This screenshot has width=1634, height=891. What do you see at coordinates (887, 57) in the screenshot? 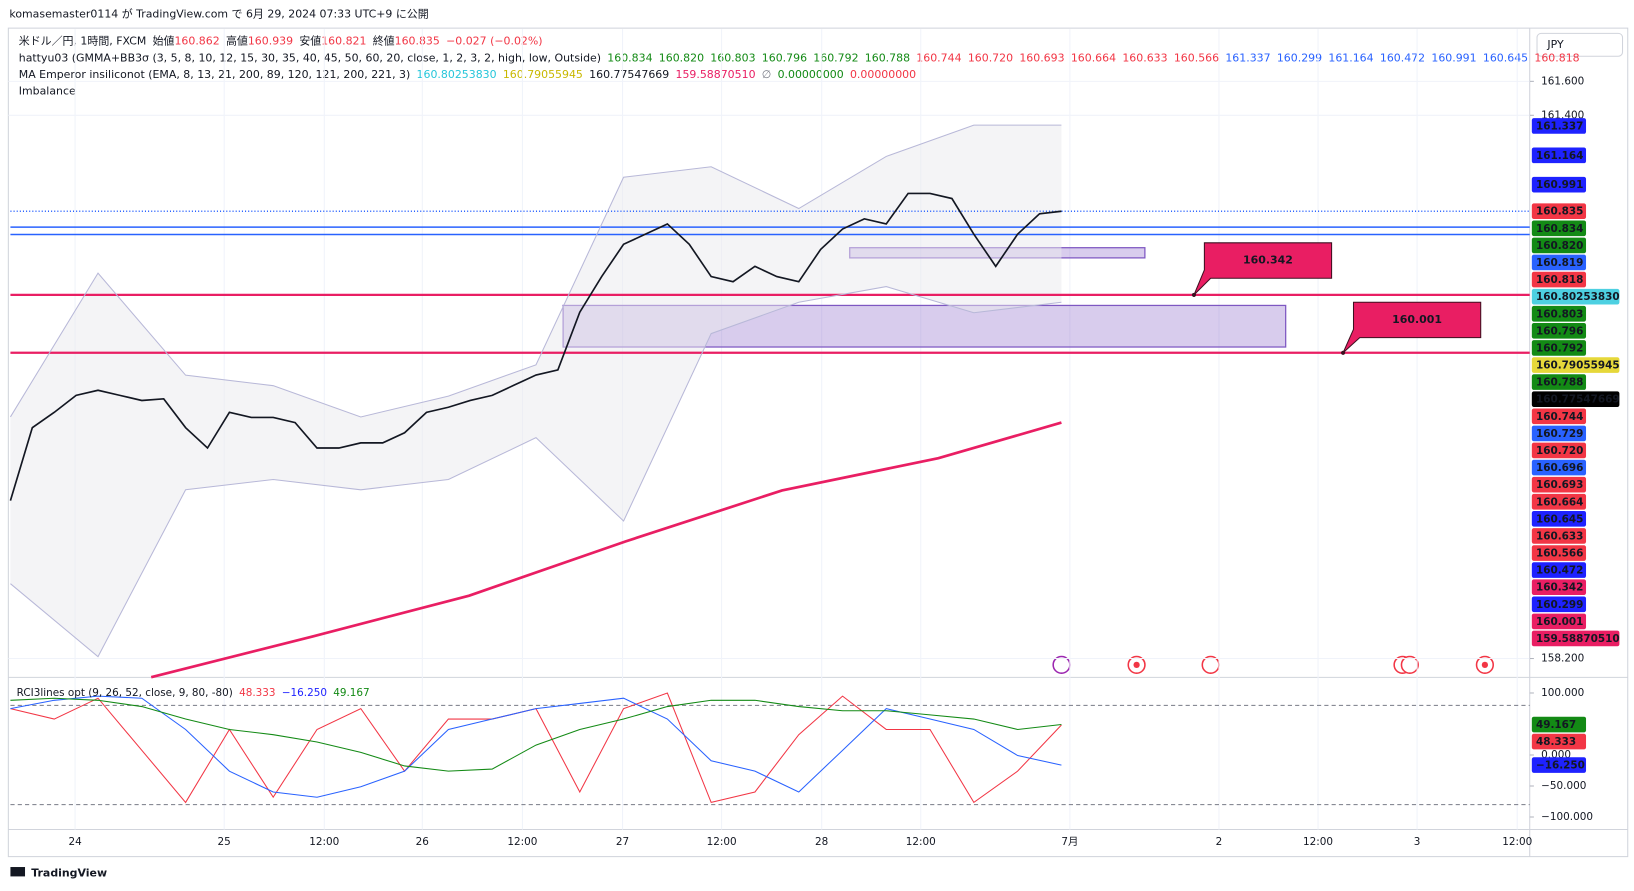
I see `indicator-value: 160.788` at bounding box center [887, 57].